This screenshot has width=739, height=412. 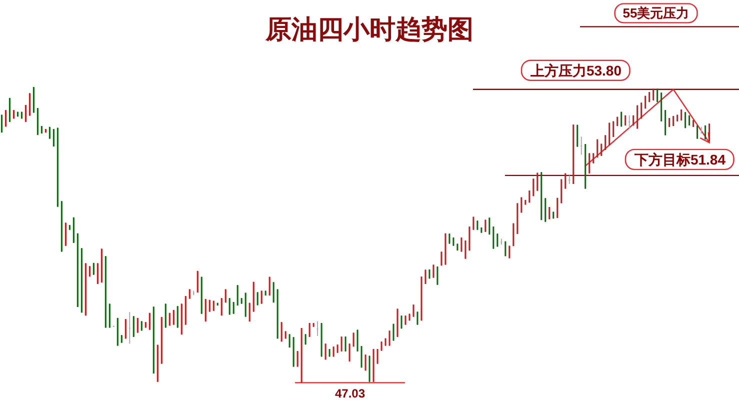 What do you see at coordinates (679, 159) in the screenshot?
I see `annotation: 下方目标51.84` at bounding box center [679, 159].